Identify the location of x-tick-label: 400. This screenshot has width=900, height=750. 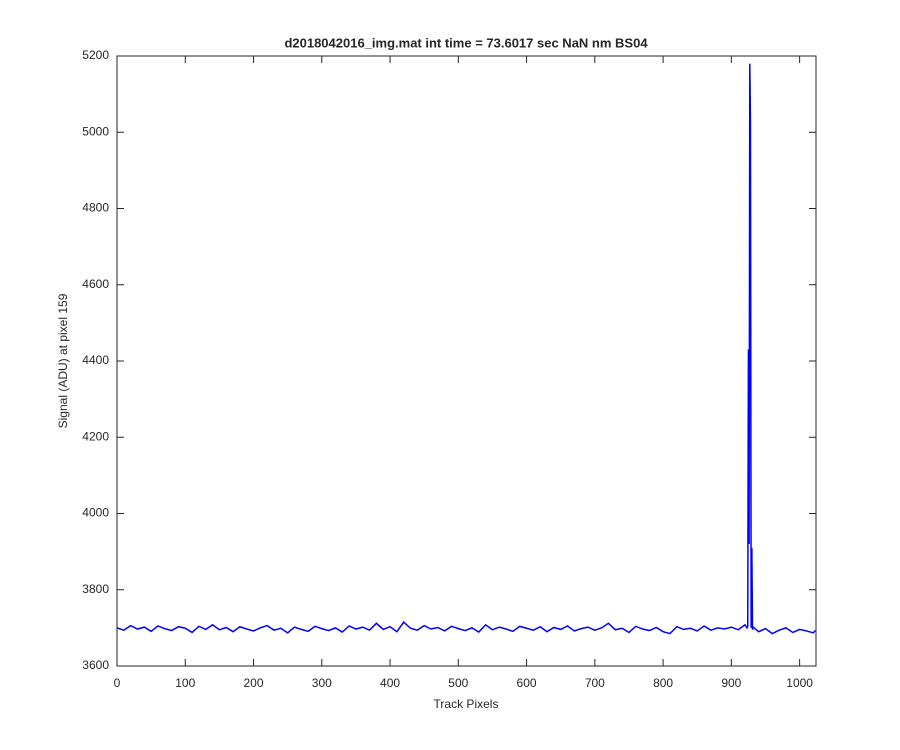
(390, 683).